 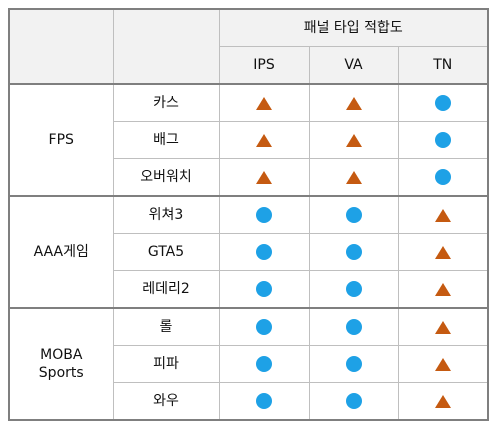 I want to click on table-row: 오버워치, so click(x=249, y=177).